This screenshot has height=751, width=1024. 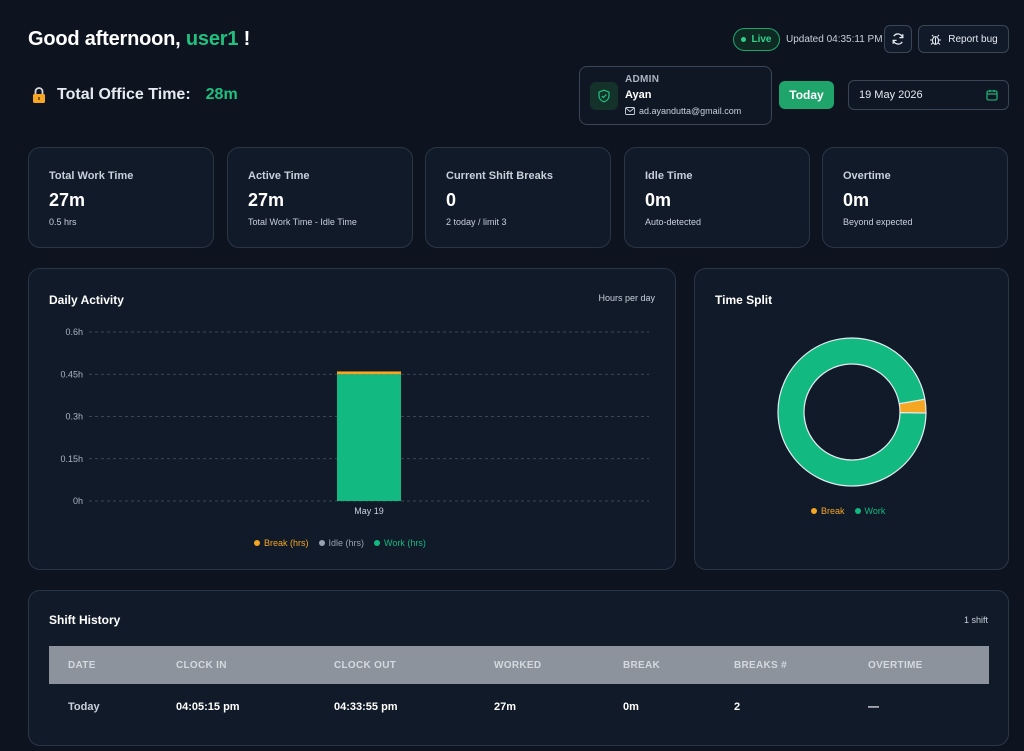 I want to click on stat-card-idle-time: Idle Time 0m Auto-detected, so click(x=717, y=197).